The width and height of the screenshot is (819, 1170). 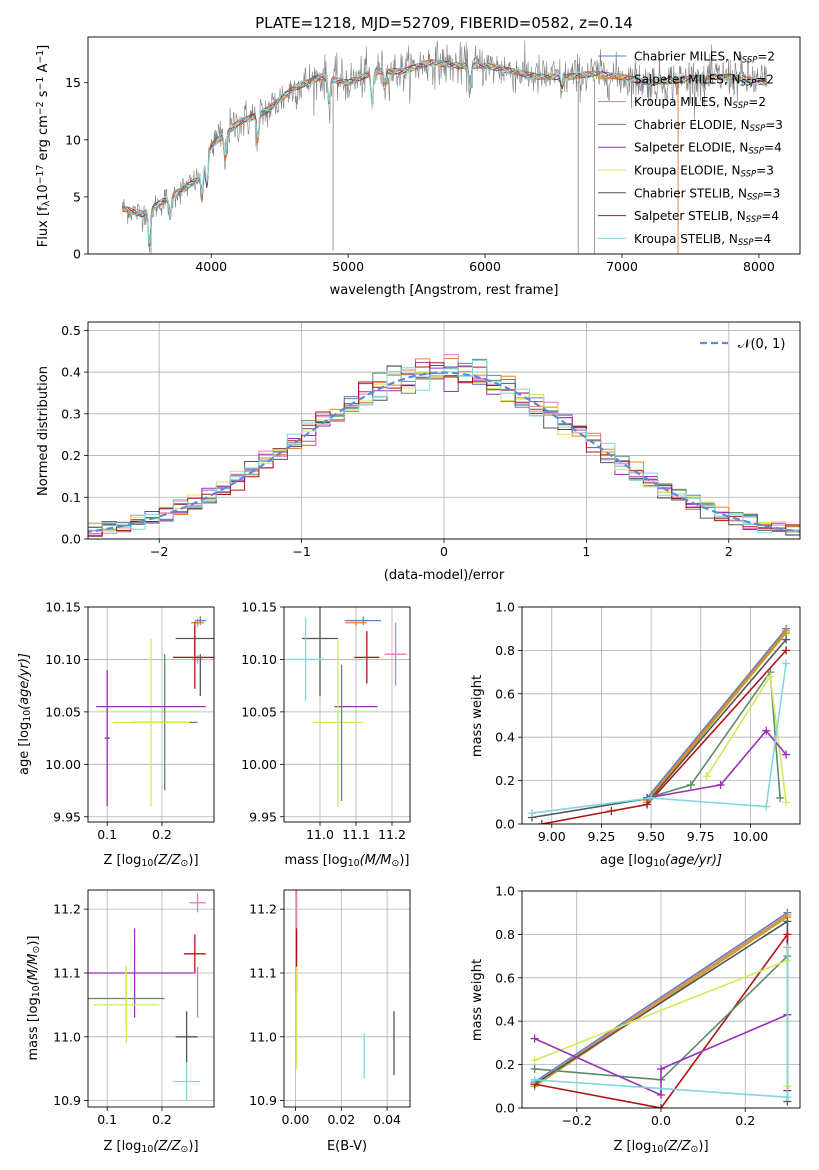 I want to click on x-tick-label: −1, so click(x=301, y=551).